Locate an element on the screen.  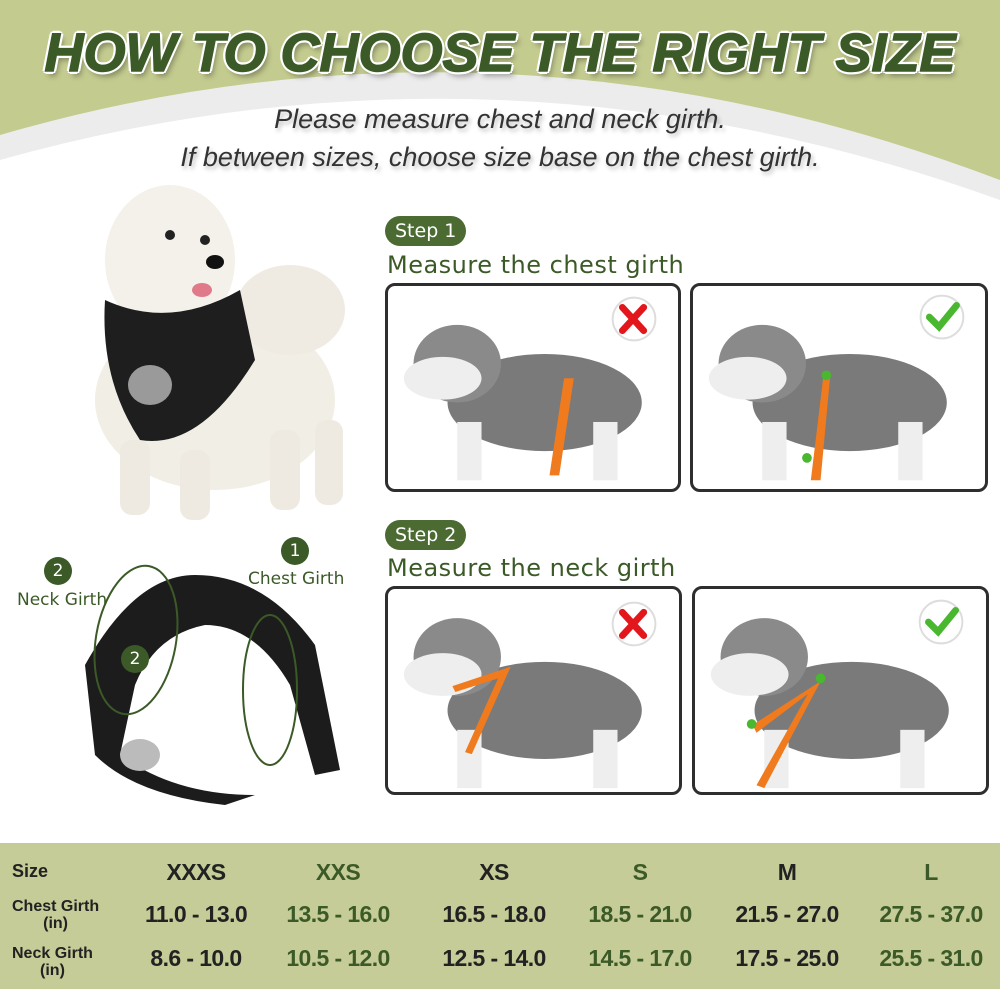
neck-girth-cell: 12.5 - 14.0 is located at coordinates (494, 958).